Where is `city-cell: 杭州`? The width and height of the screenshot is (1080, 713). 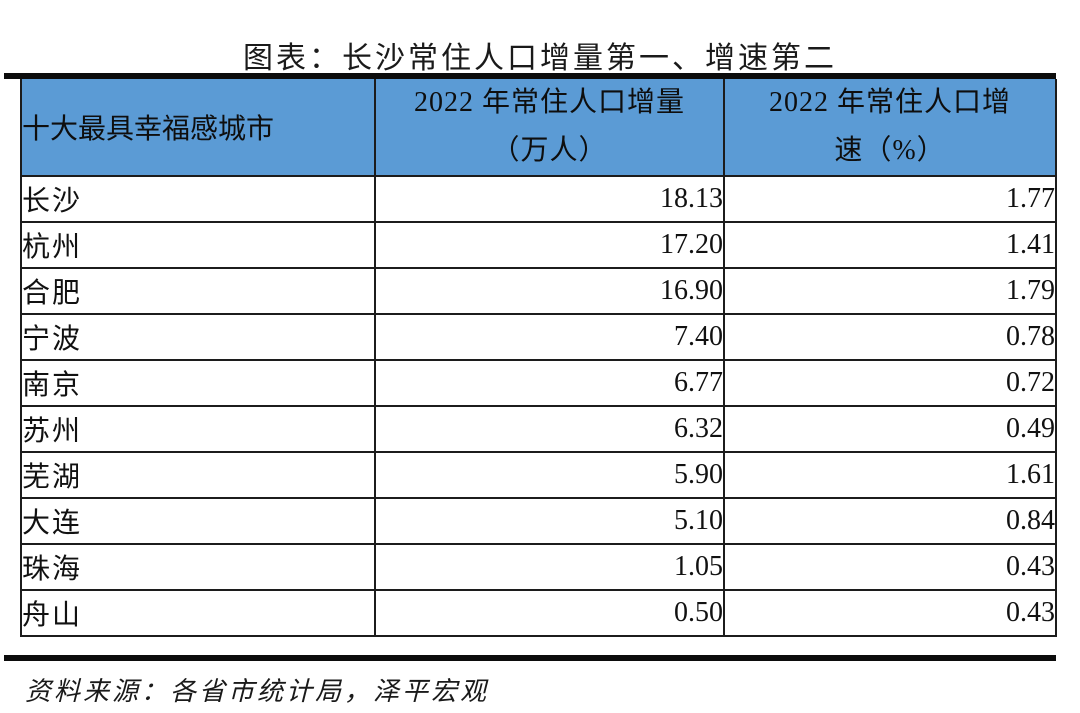
city-cell: 杭州 is located at coordinates (198, 245).